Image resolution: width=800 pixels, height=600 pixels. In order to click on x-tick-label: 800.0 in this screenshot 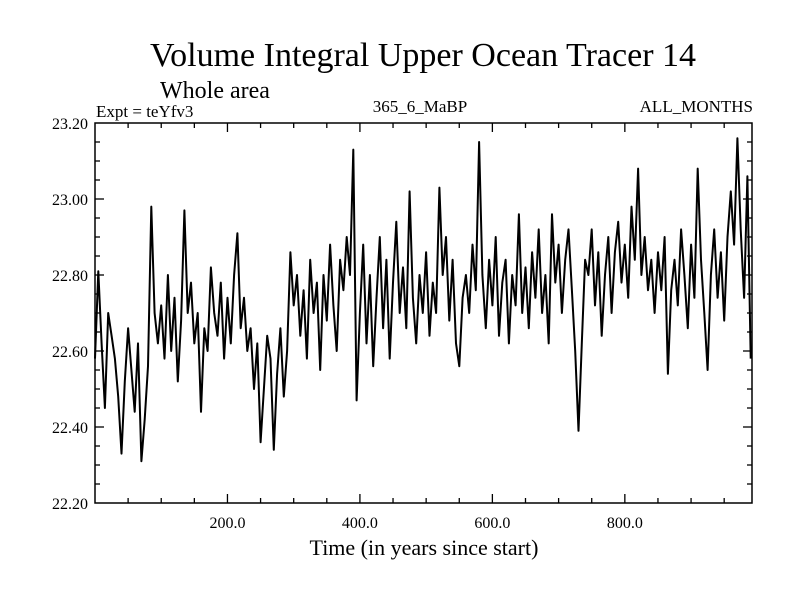, I will do `click(625, 523)`.